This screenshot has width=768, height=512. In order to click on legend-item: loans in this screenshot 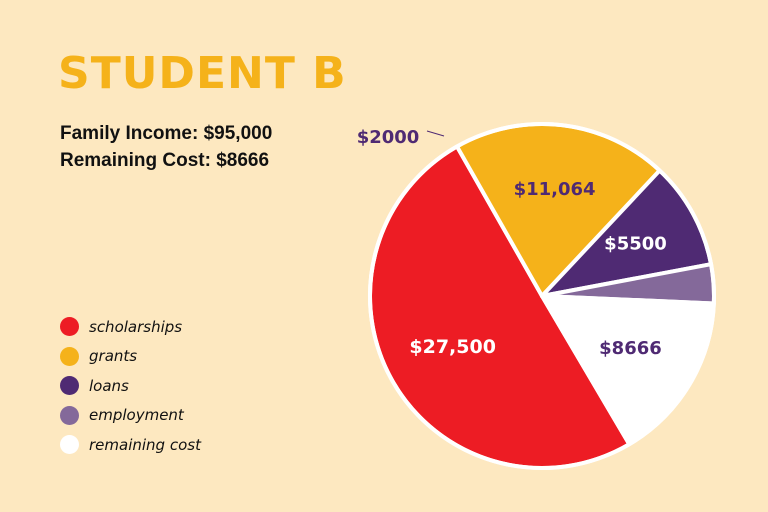, I will do `click(130, 386)`.